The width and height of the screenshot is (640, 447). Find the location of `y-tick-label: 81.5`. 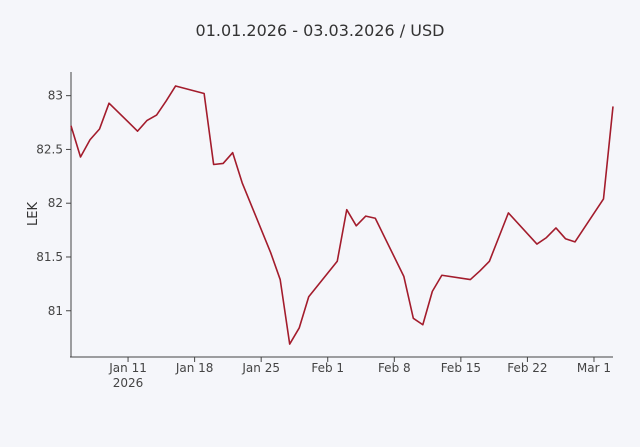

y-tick-label: 81.5 is located at coordinates (49, 257).